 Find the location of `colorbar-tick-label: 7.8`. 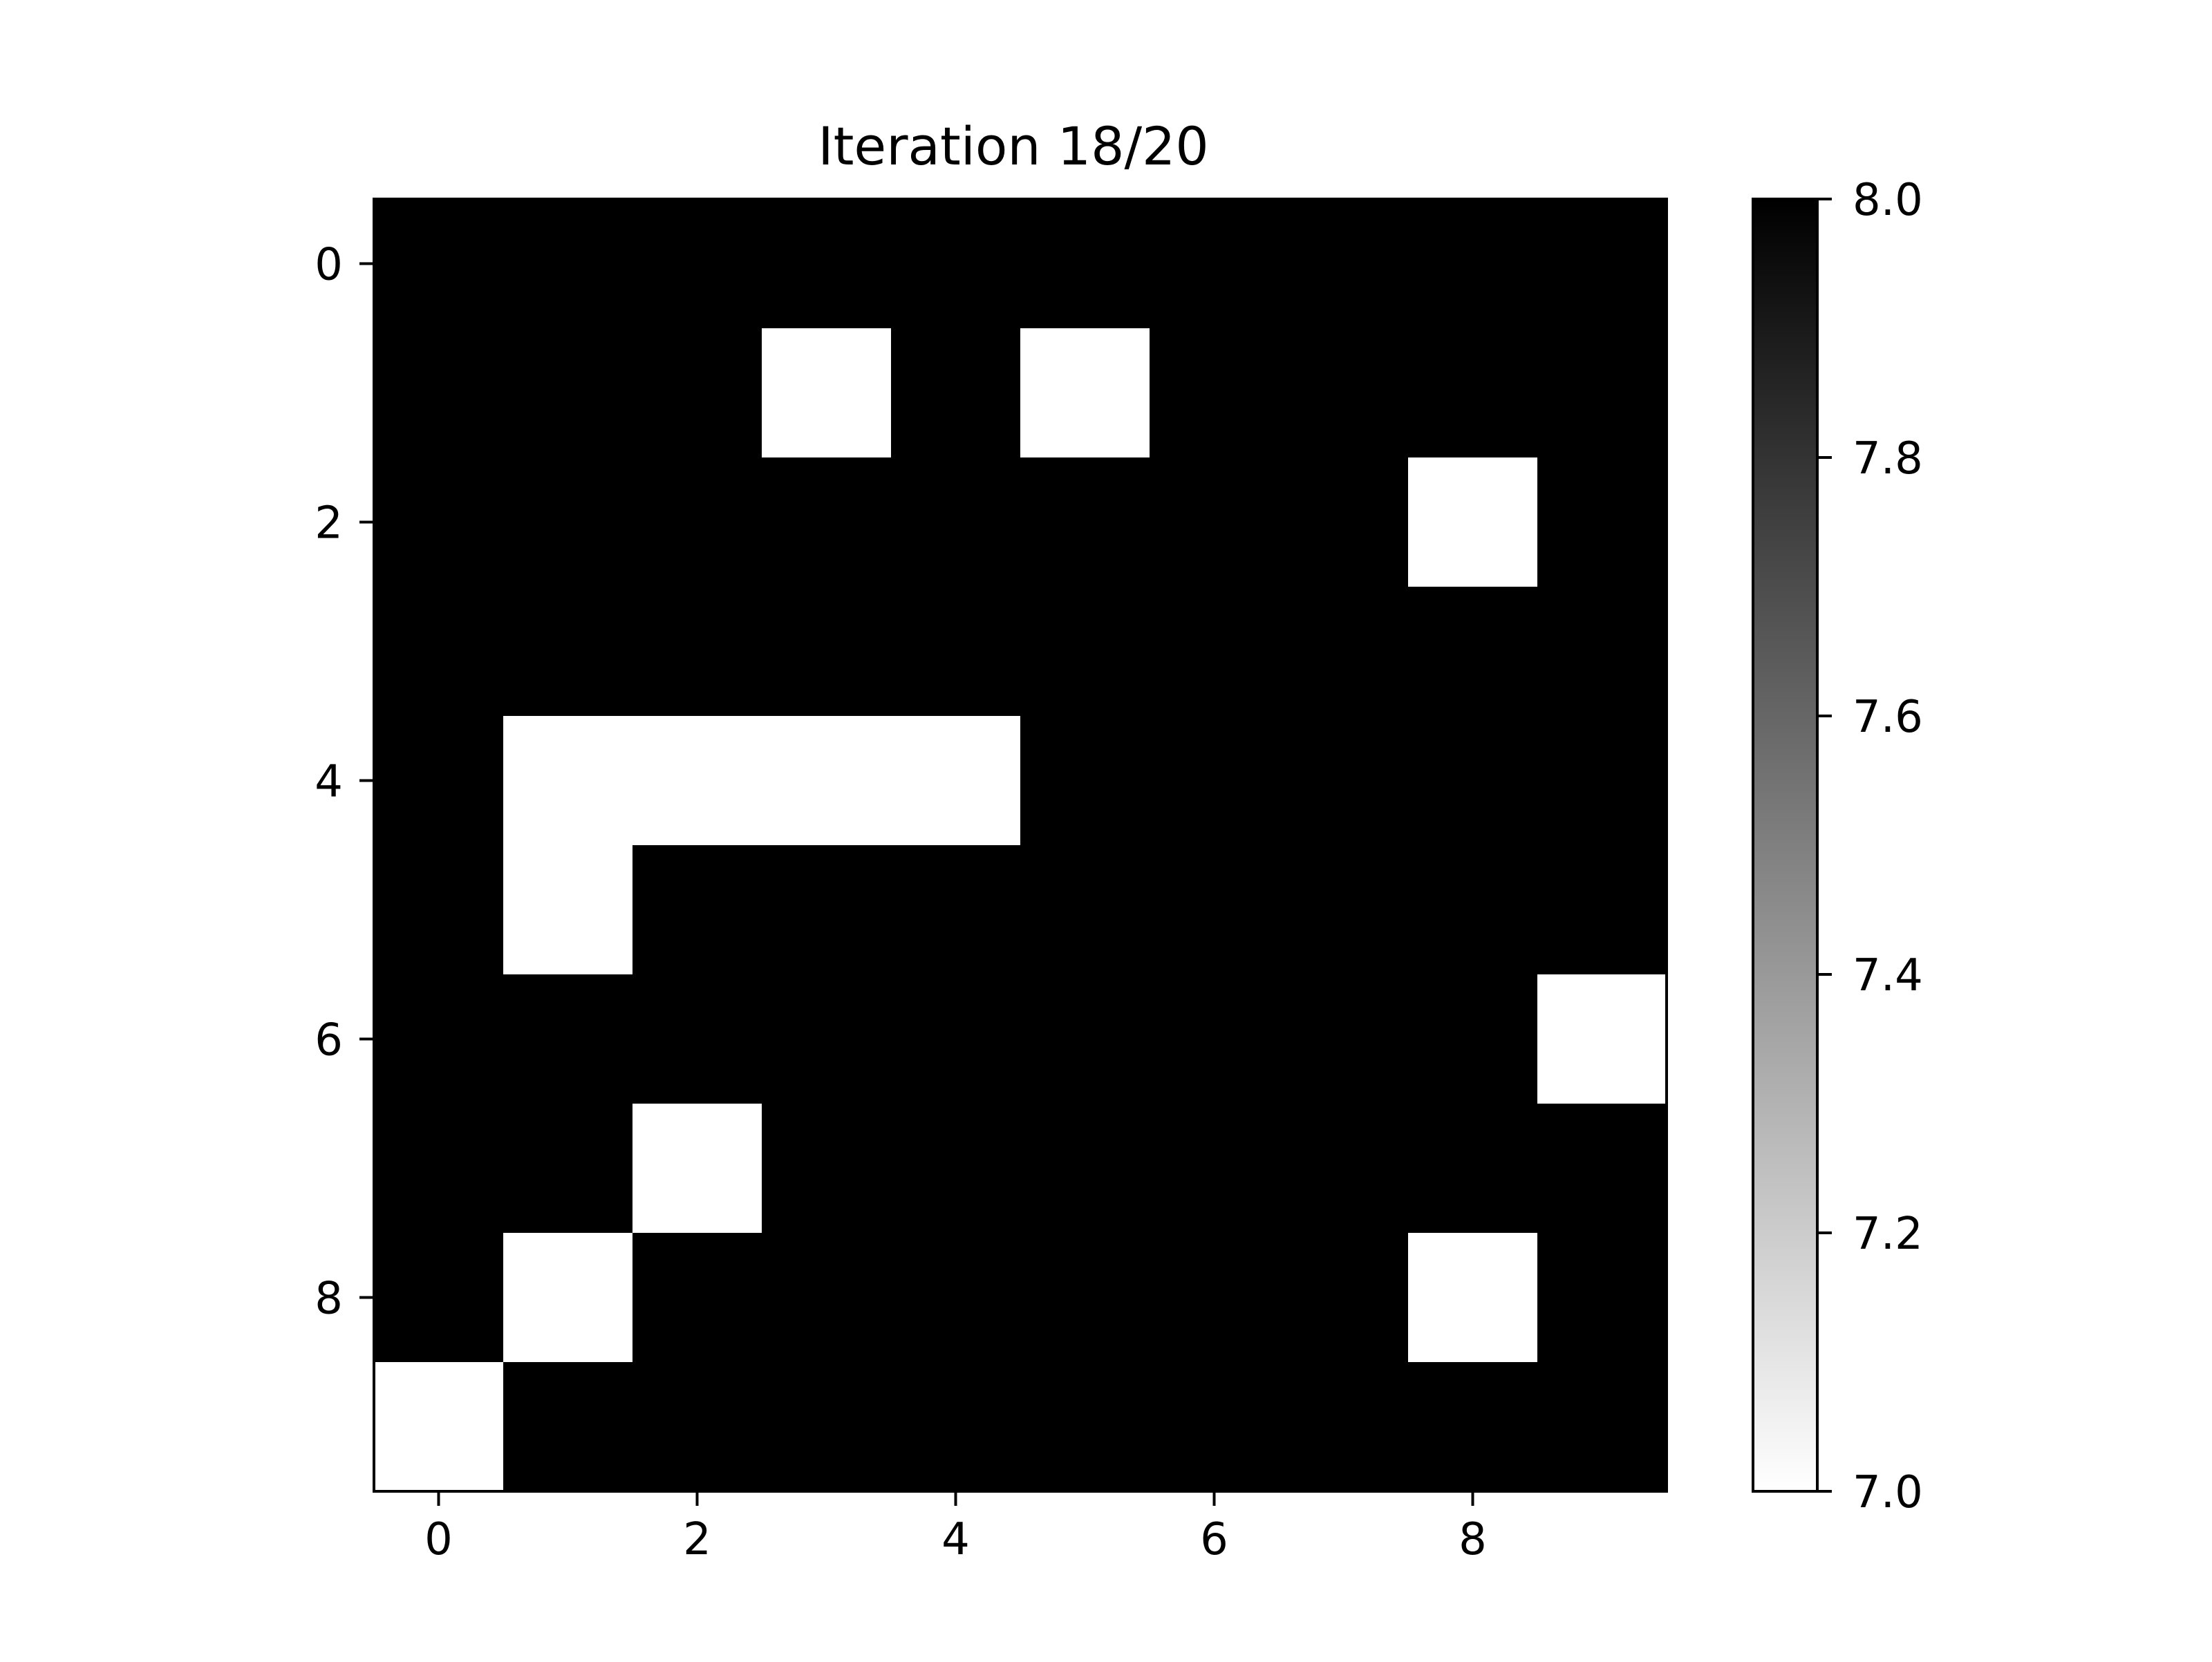

colorbar-tick-label: 7.8 is located at coordinates (1888, 458).